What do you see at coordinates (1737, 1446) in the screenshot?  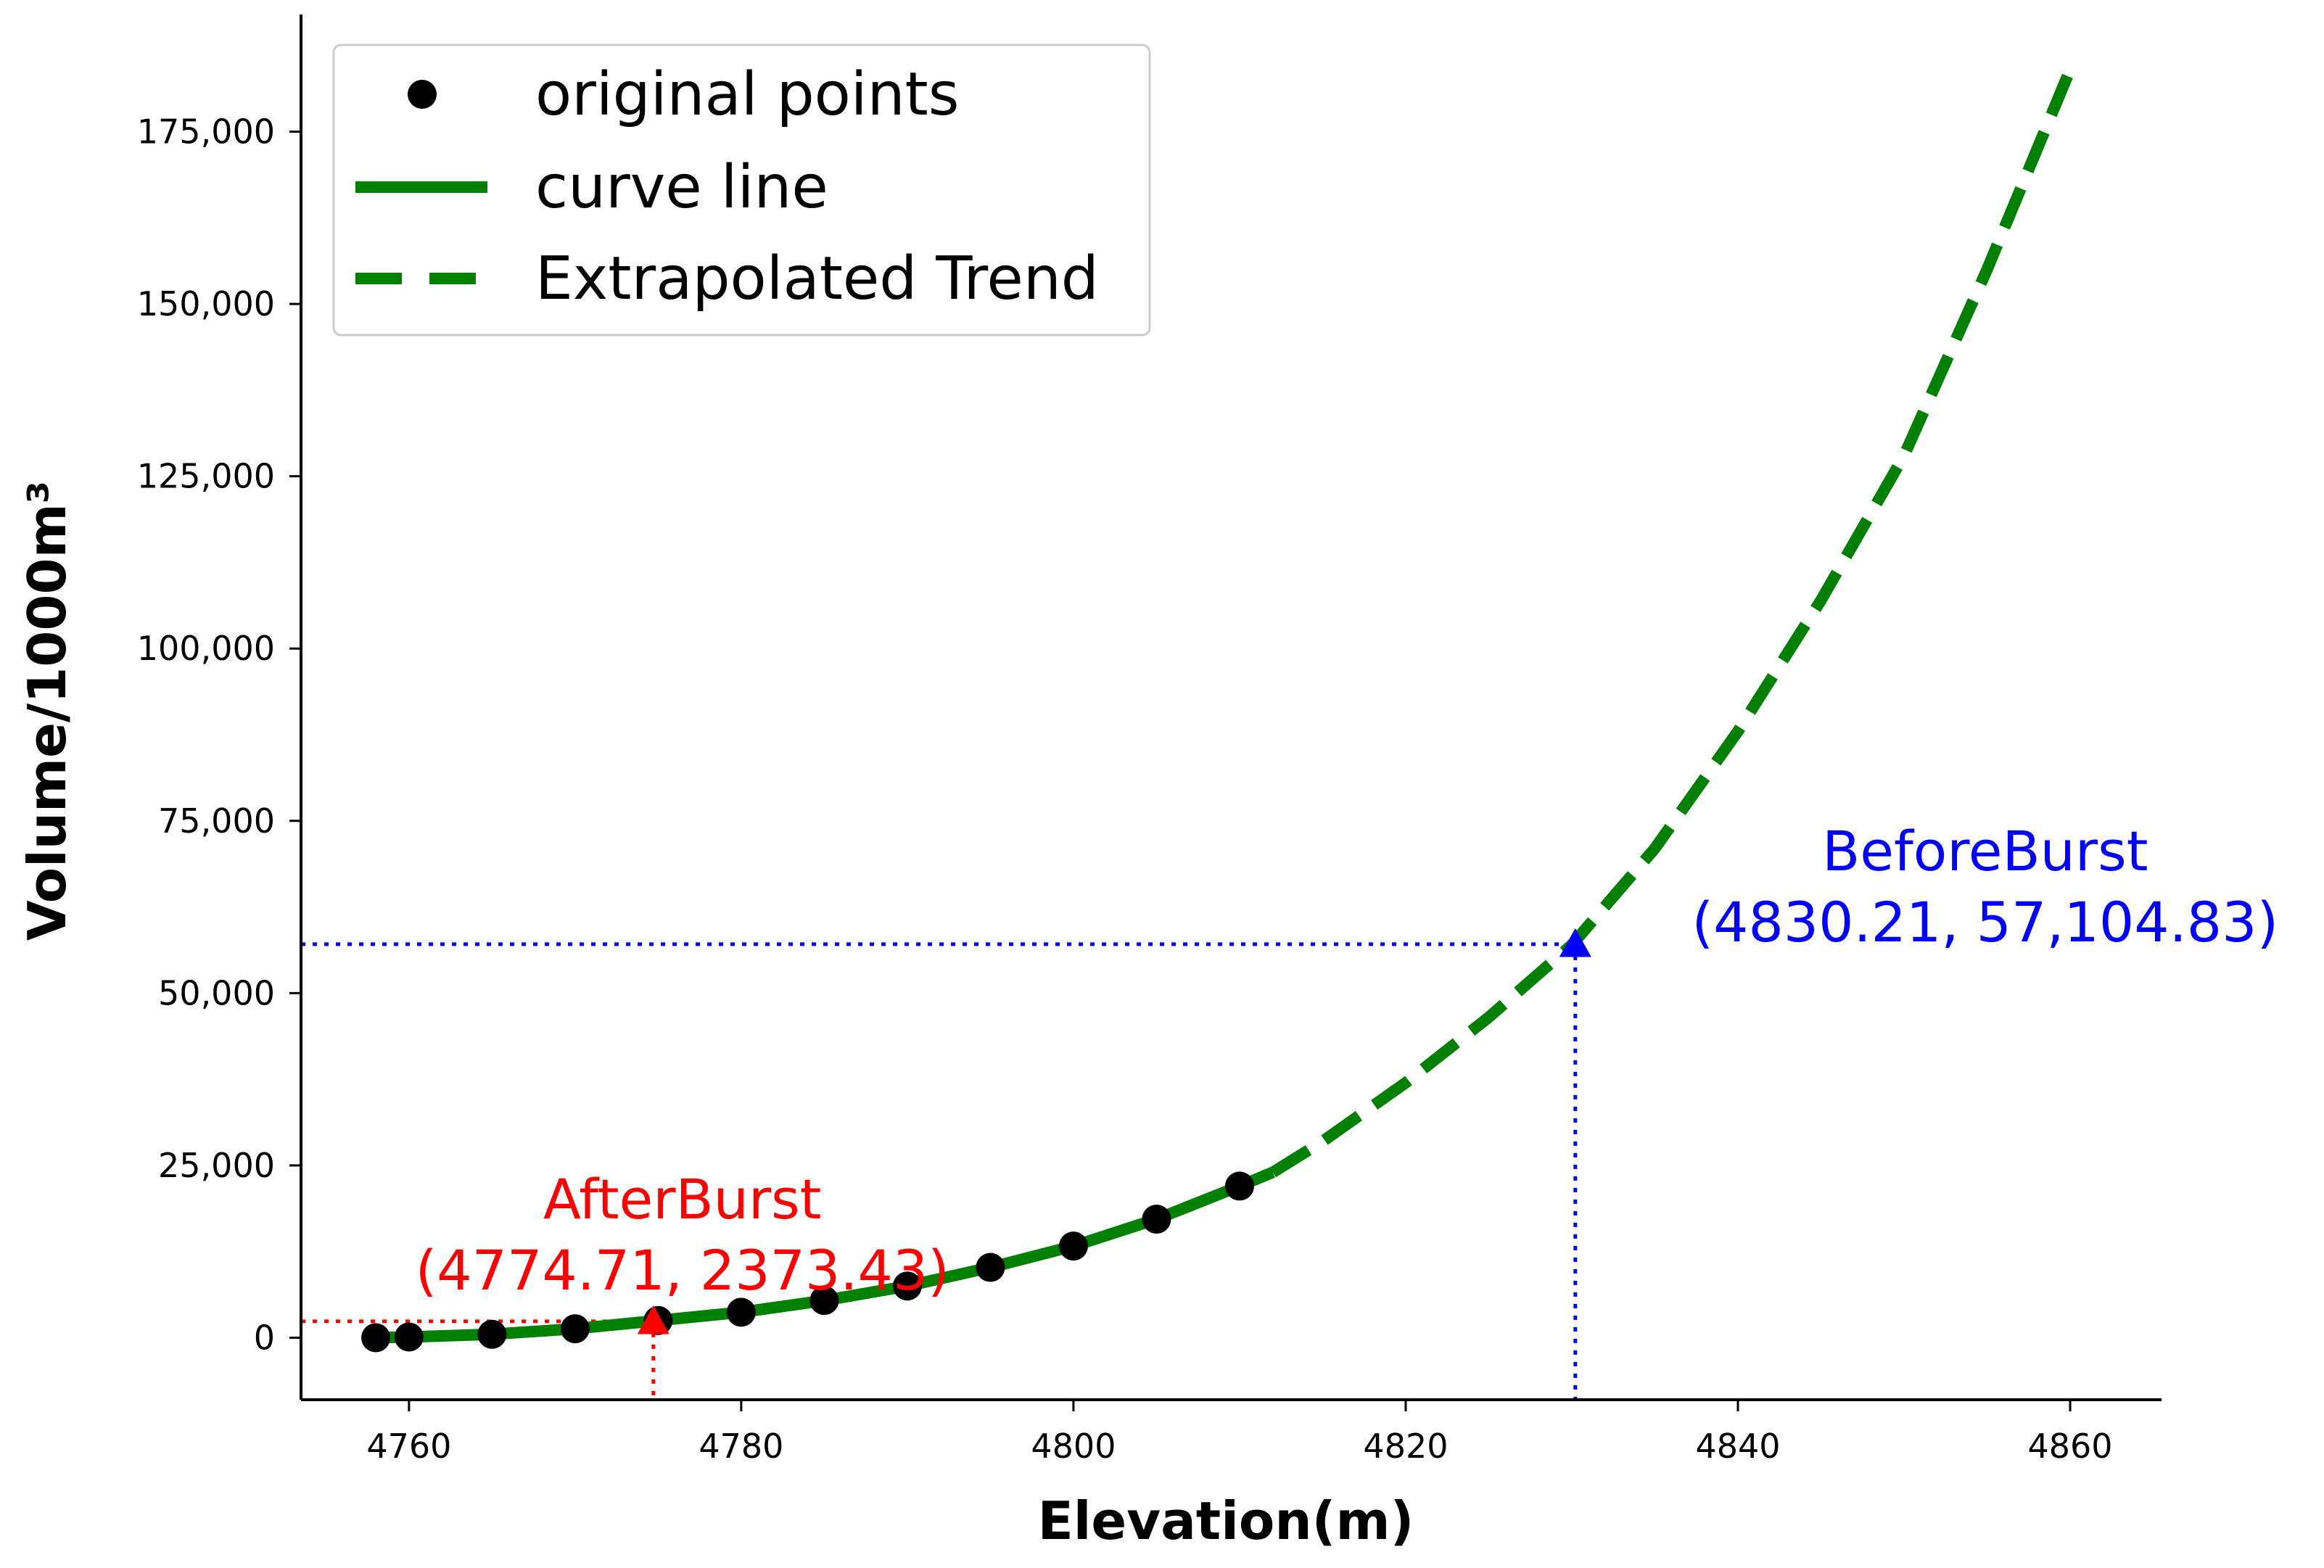 I see `x-tick-label: 4840` at bounding box center [1737, 1446].